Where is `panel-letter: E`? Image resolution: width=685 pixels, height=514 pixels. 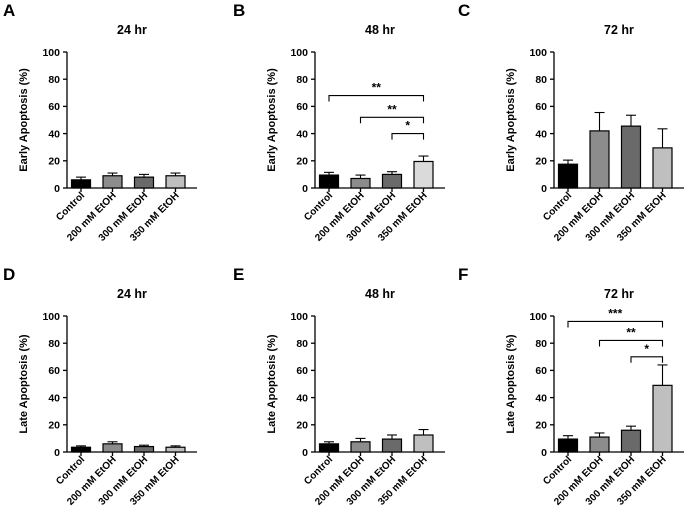
panel-letter: E is located at coordinates (238, 274).